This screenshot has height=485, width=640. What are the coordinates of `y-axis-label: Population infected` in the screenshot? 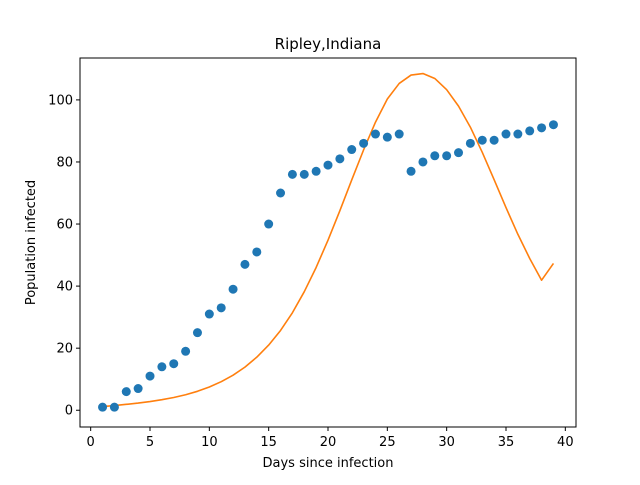 It's located at (31, 242).